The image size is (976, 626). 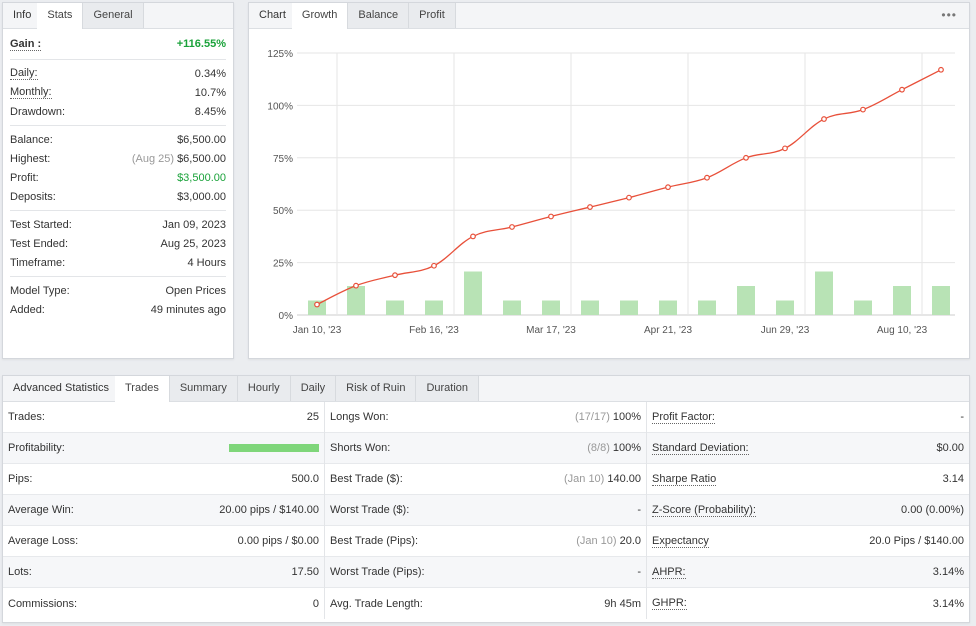 What do you see at coordinates (41, 510) in the screenshot?
I see `stats-label: Average Win:` at bounding box center [41, 510].